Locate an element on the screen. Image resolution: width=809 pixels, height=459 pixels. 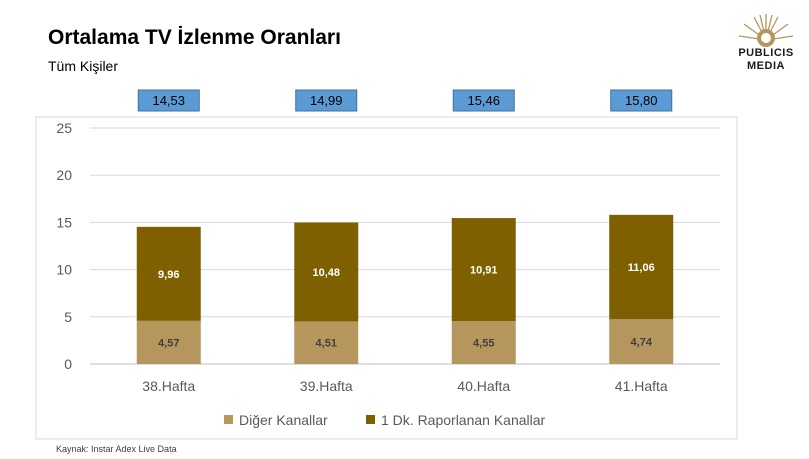
x-tick-label: 39.Hafta is located at coordinates (326, 386).